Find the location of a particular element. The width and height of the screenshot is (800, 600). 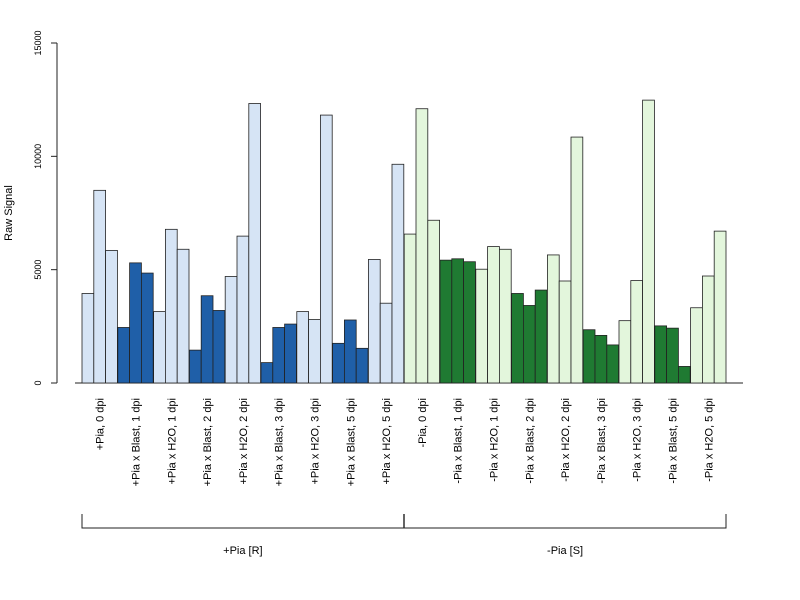

category-label: -Pia x H2O, 3 dpi is located at coordinates (638, 440).